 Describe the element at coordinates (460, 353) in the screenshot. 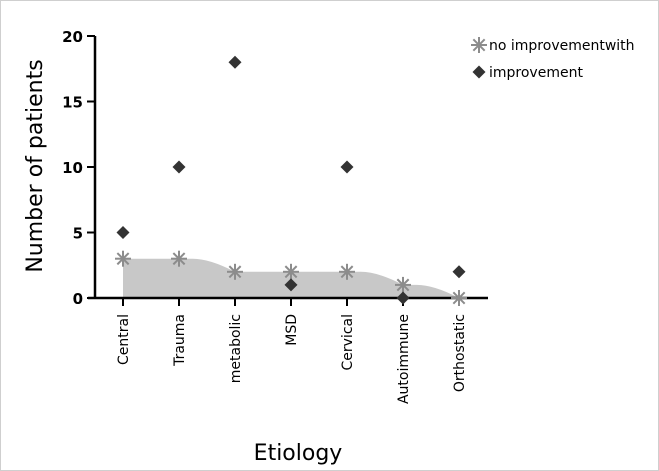

I see `x-tick-label: Orthostatic` at that location.